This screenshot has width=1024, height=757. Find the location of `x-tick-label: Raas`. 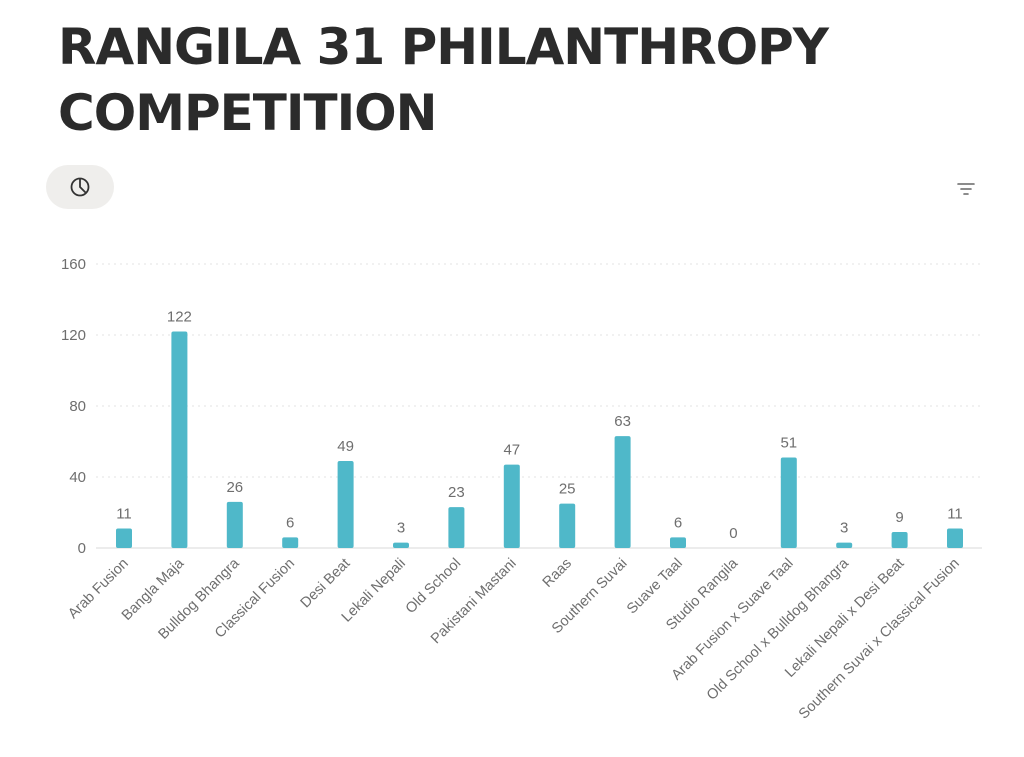

x-tick-label: Raas is located at coordinates (557, 573).